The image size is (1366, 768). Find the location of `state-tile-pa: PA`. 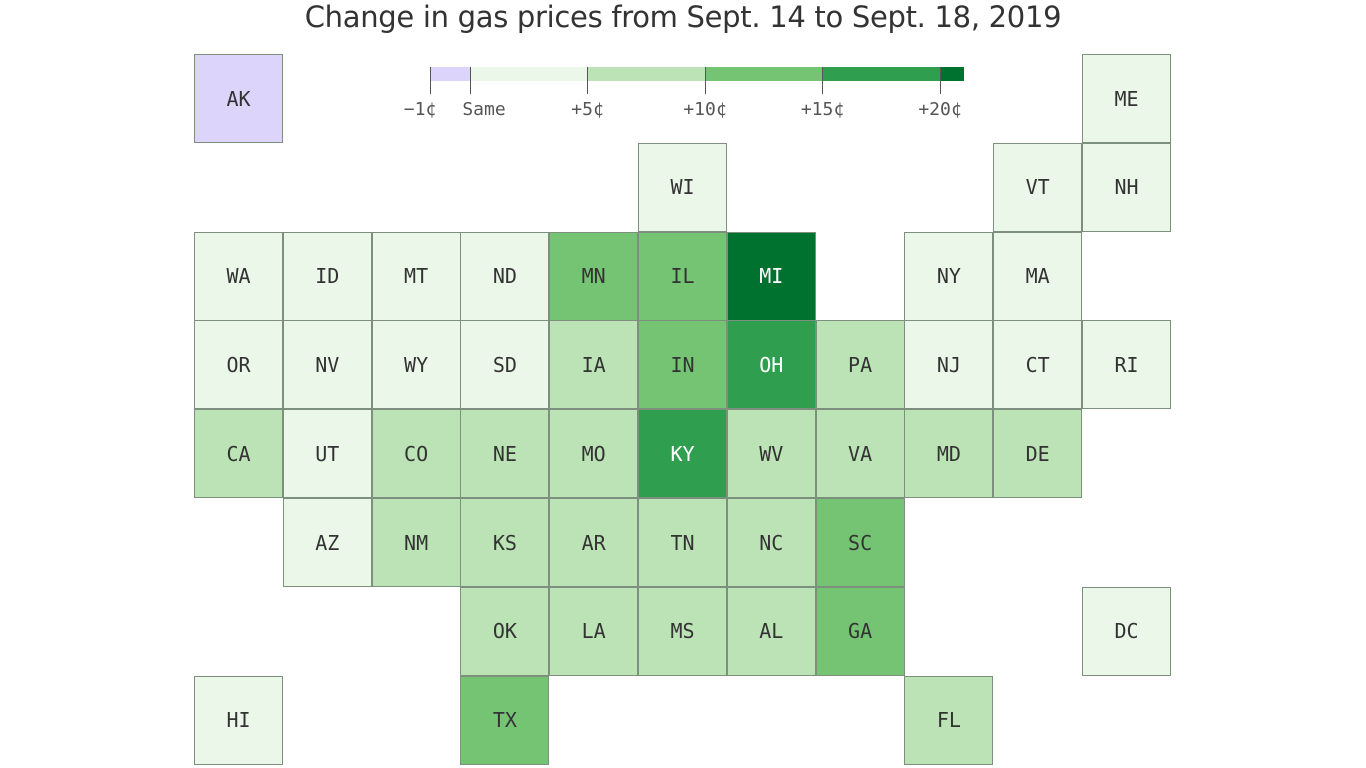

state-tile-pa: PA is located at coordinates (860, 365).